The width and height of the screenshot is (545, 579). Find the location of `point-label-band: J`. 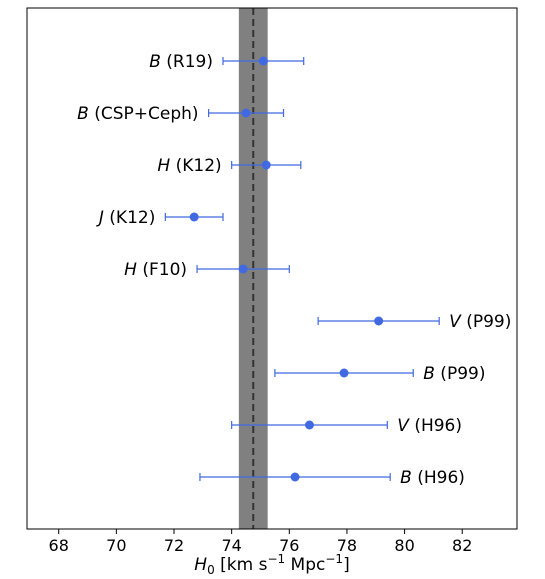

point-label-band: J is located at coordinates (100, 218).